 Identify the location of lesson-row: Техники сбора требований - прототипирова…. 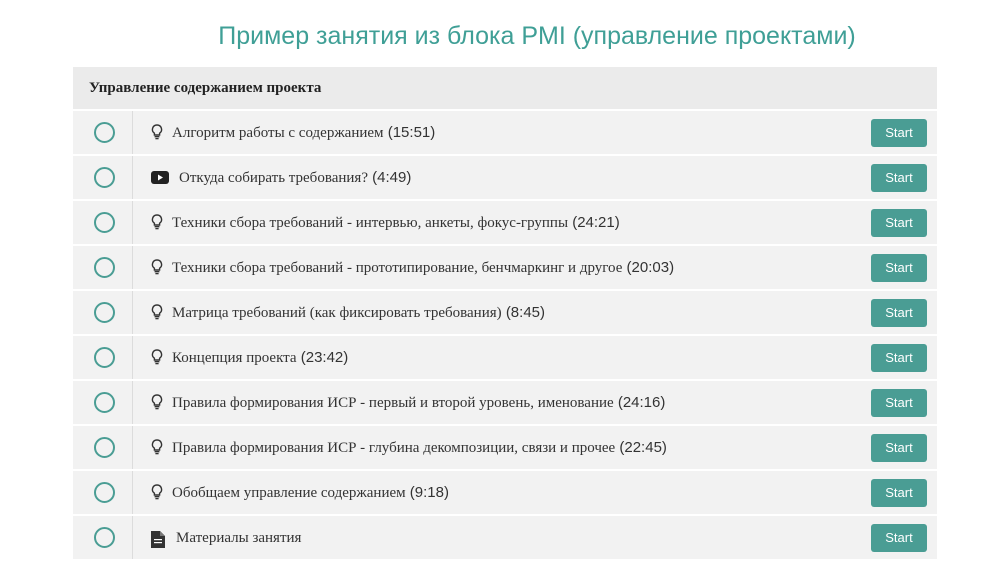
(505, 267).